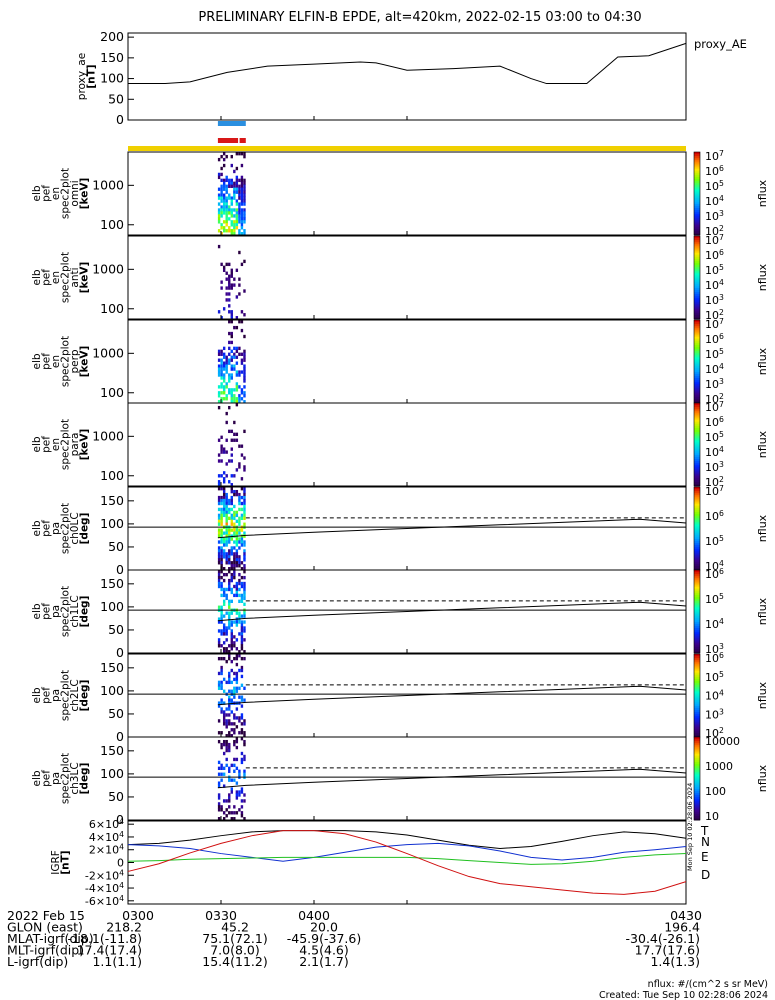  Describe the element at coordinates (56, 444) in the screenshot. I see `en_para-ylabel-line: en` at that location.